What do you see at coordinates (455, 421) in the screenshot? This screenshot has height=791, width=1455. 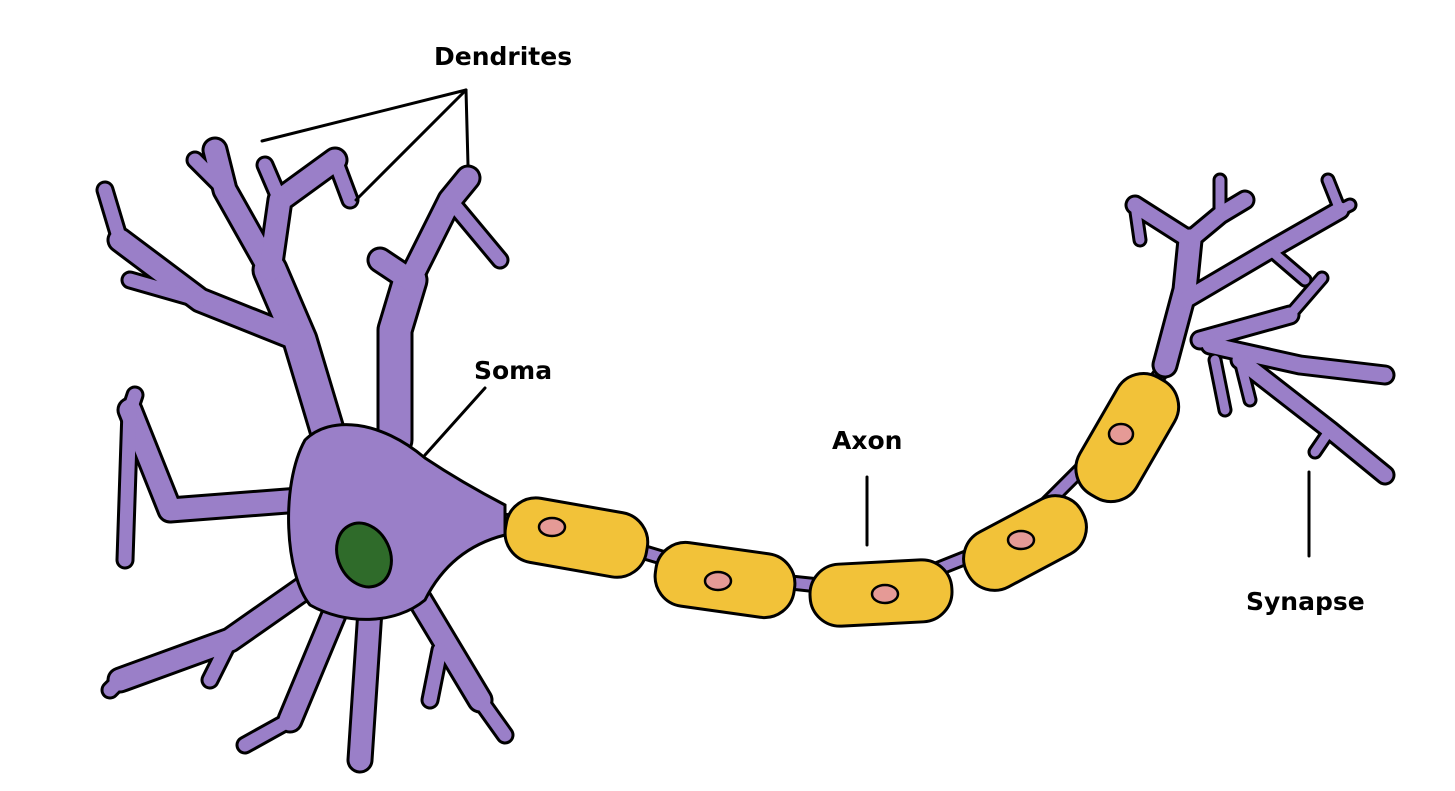 I see `soma-leader-line` at bounding box center [455, 421].